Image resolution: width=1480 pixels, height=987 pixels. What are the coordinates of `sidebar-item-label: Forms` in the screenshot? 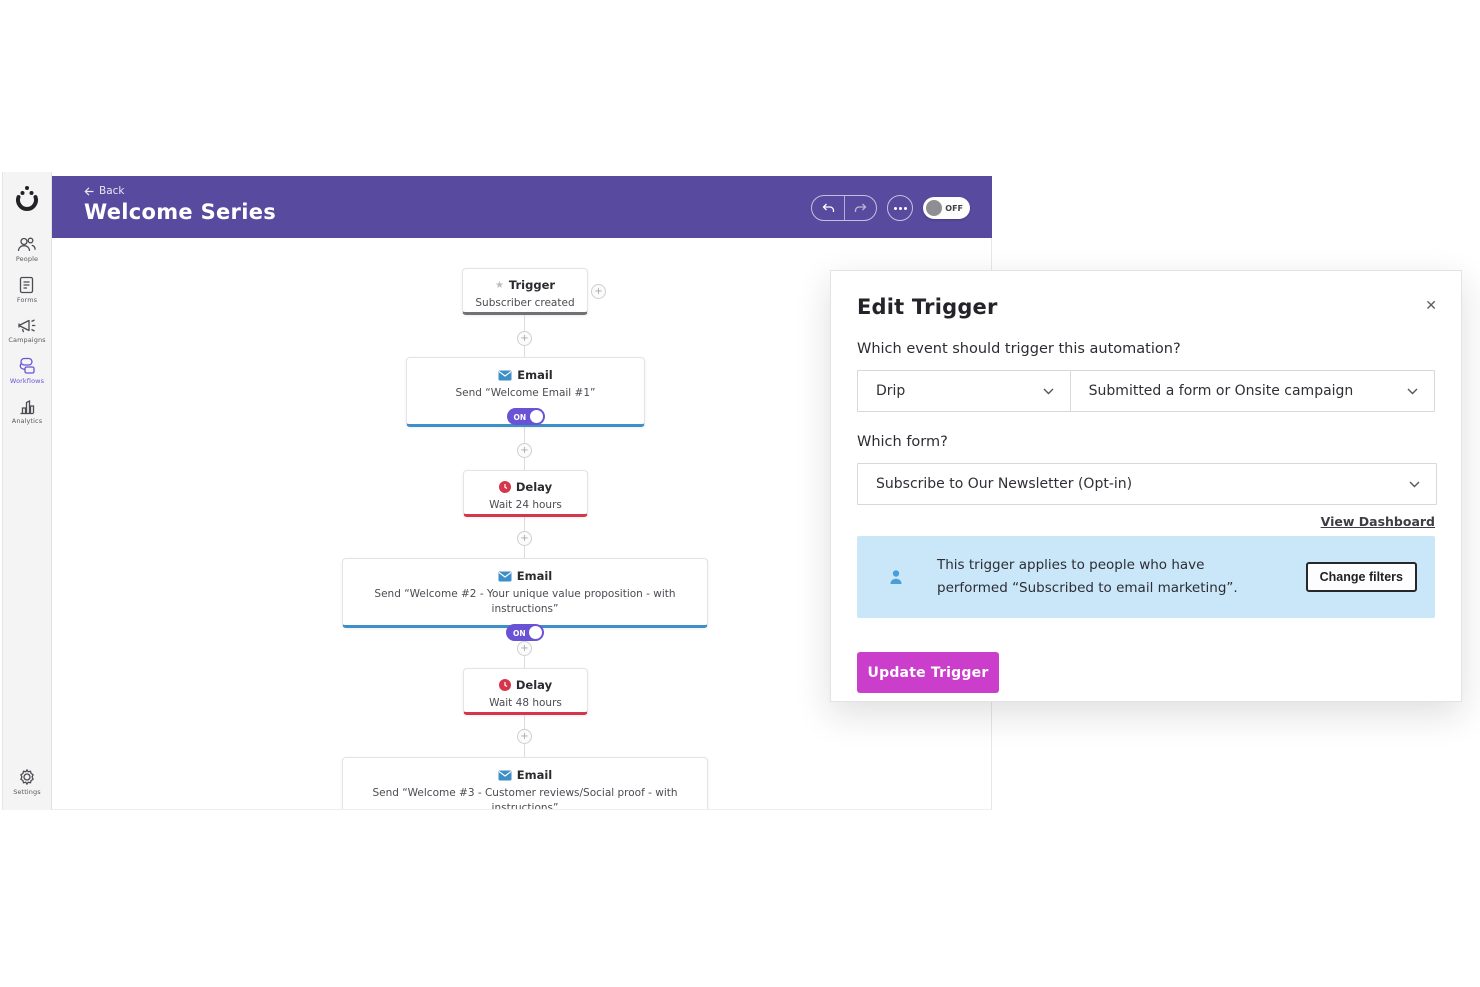 It's located at (27, 300).